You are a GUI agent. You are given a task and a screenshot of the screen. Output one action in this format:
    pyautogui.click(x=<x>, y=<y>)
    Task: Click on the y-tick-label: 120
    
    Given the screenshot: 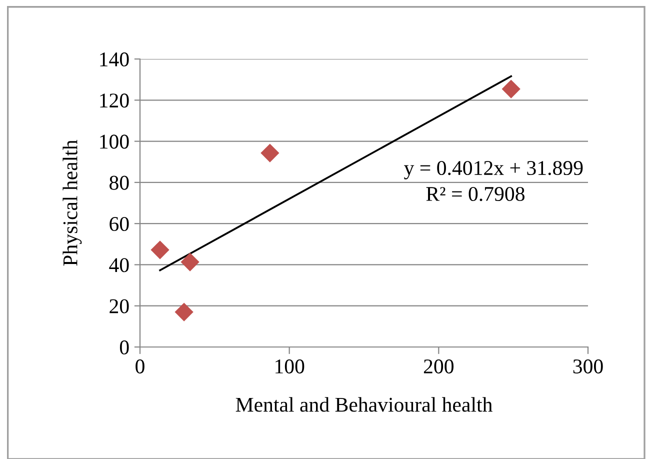 What is the action you would take?
    pyautogui.click(x=114, y=101)
    